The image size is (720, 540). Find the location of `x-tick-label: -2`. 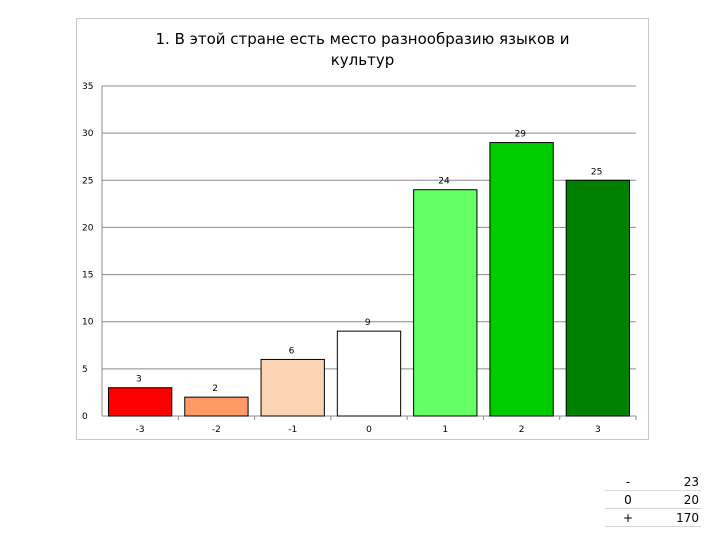

x-tick-label: -2 is located at coordinates (216, 430).